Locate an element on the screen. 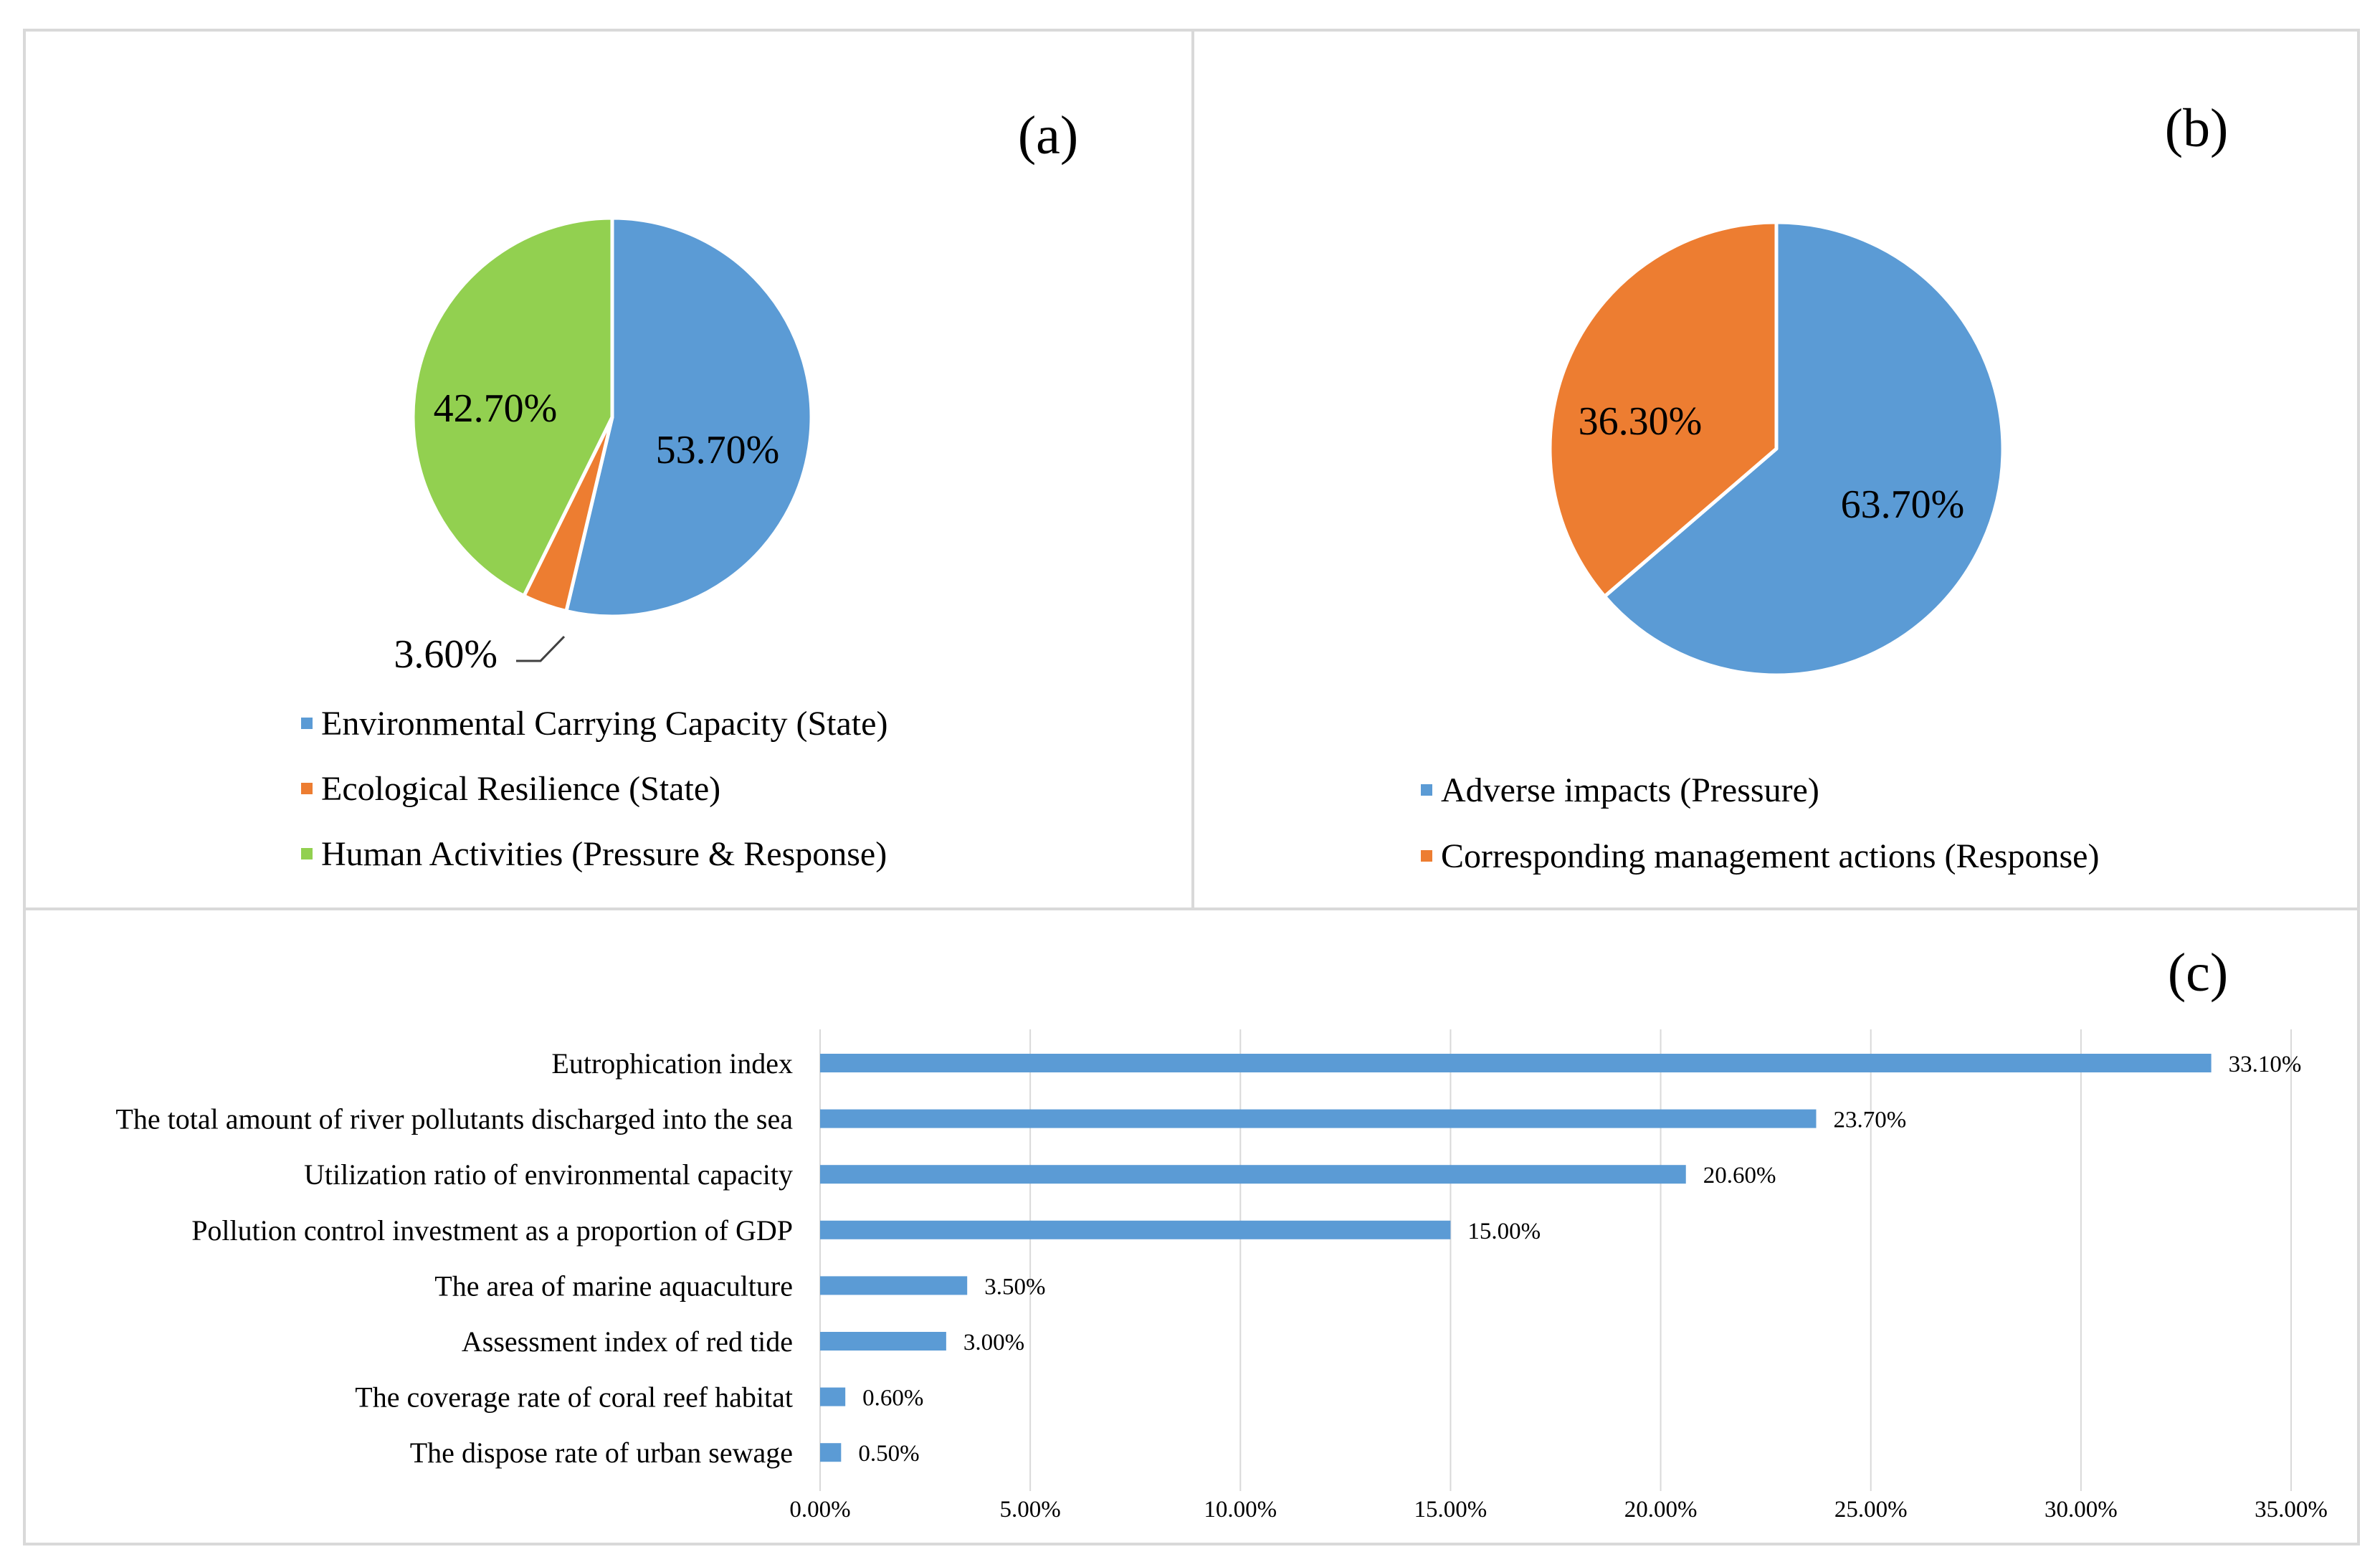 The width and height of the screenshot is (2380, 1567). bar-value-label: 0.60% is located at coordinates (892, 1398).